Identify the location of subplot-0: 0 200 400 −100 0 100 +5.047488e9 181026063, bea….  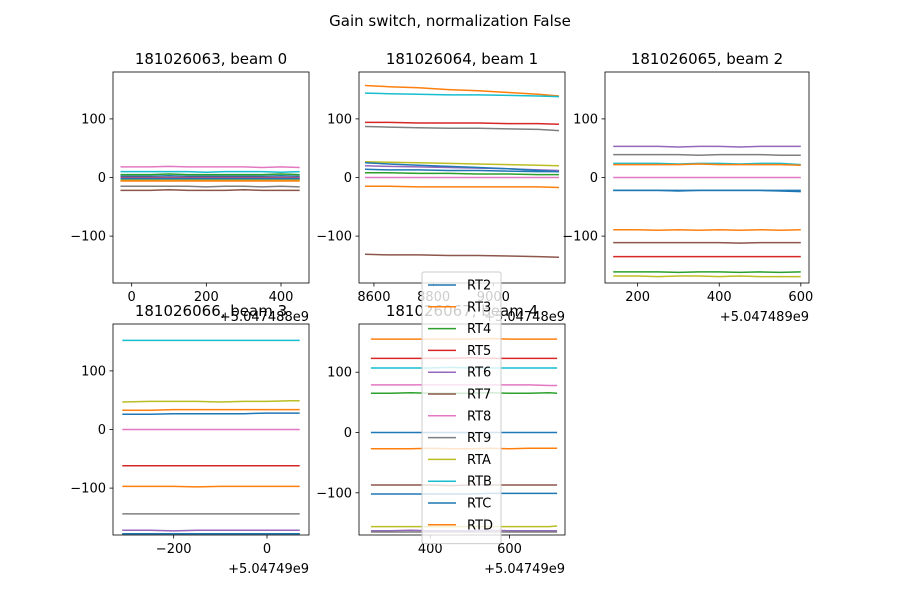
(190, 187).